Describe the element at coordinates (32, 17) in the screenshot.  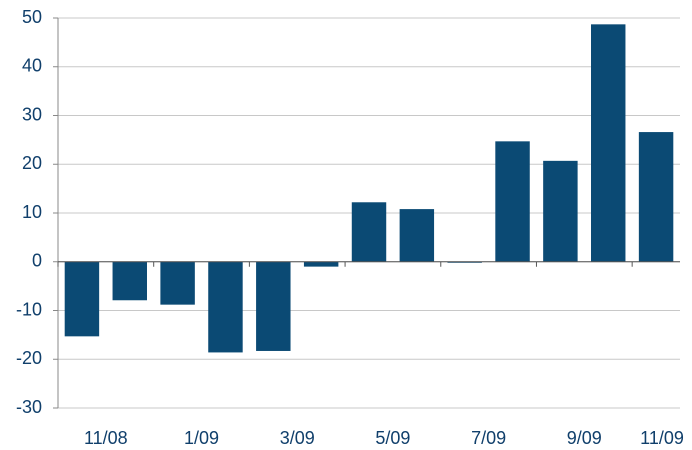
I see `y-tick-label: 50` at that location.